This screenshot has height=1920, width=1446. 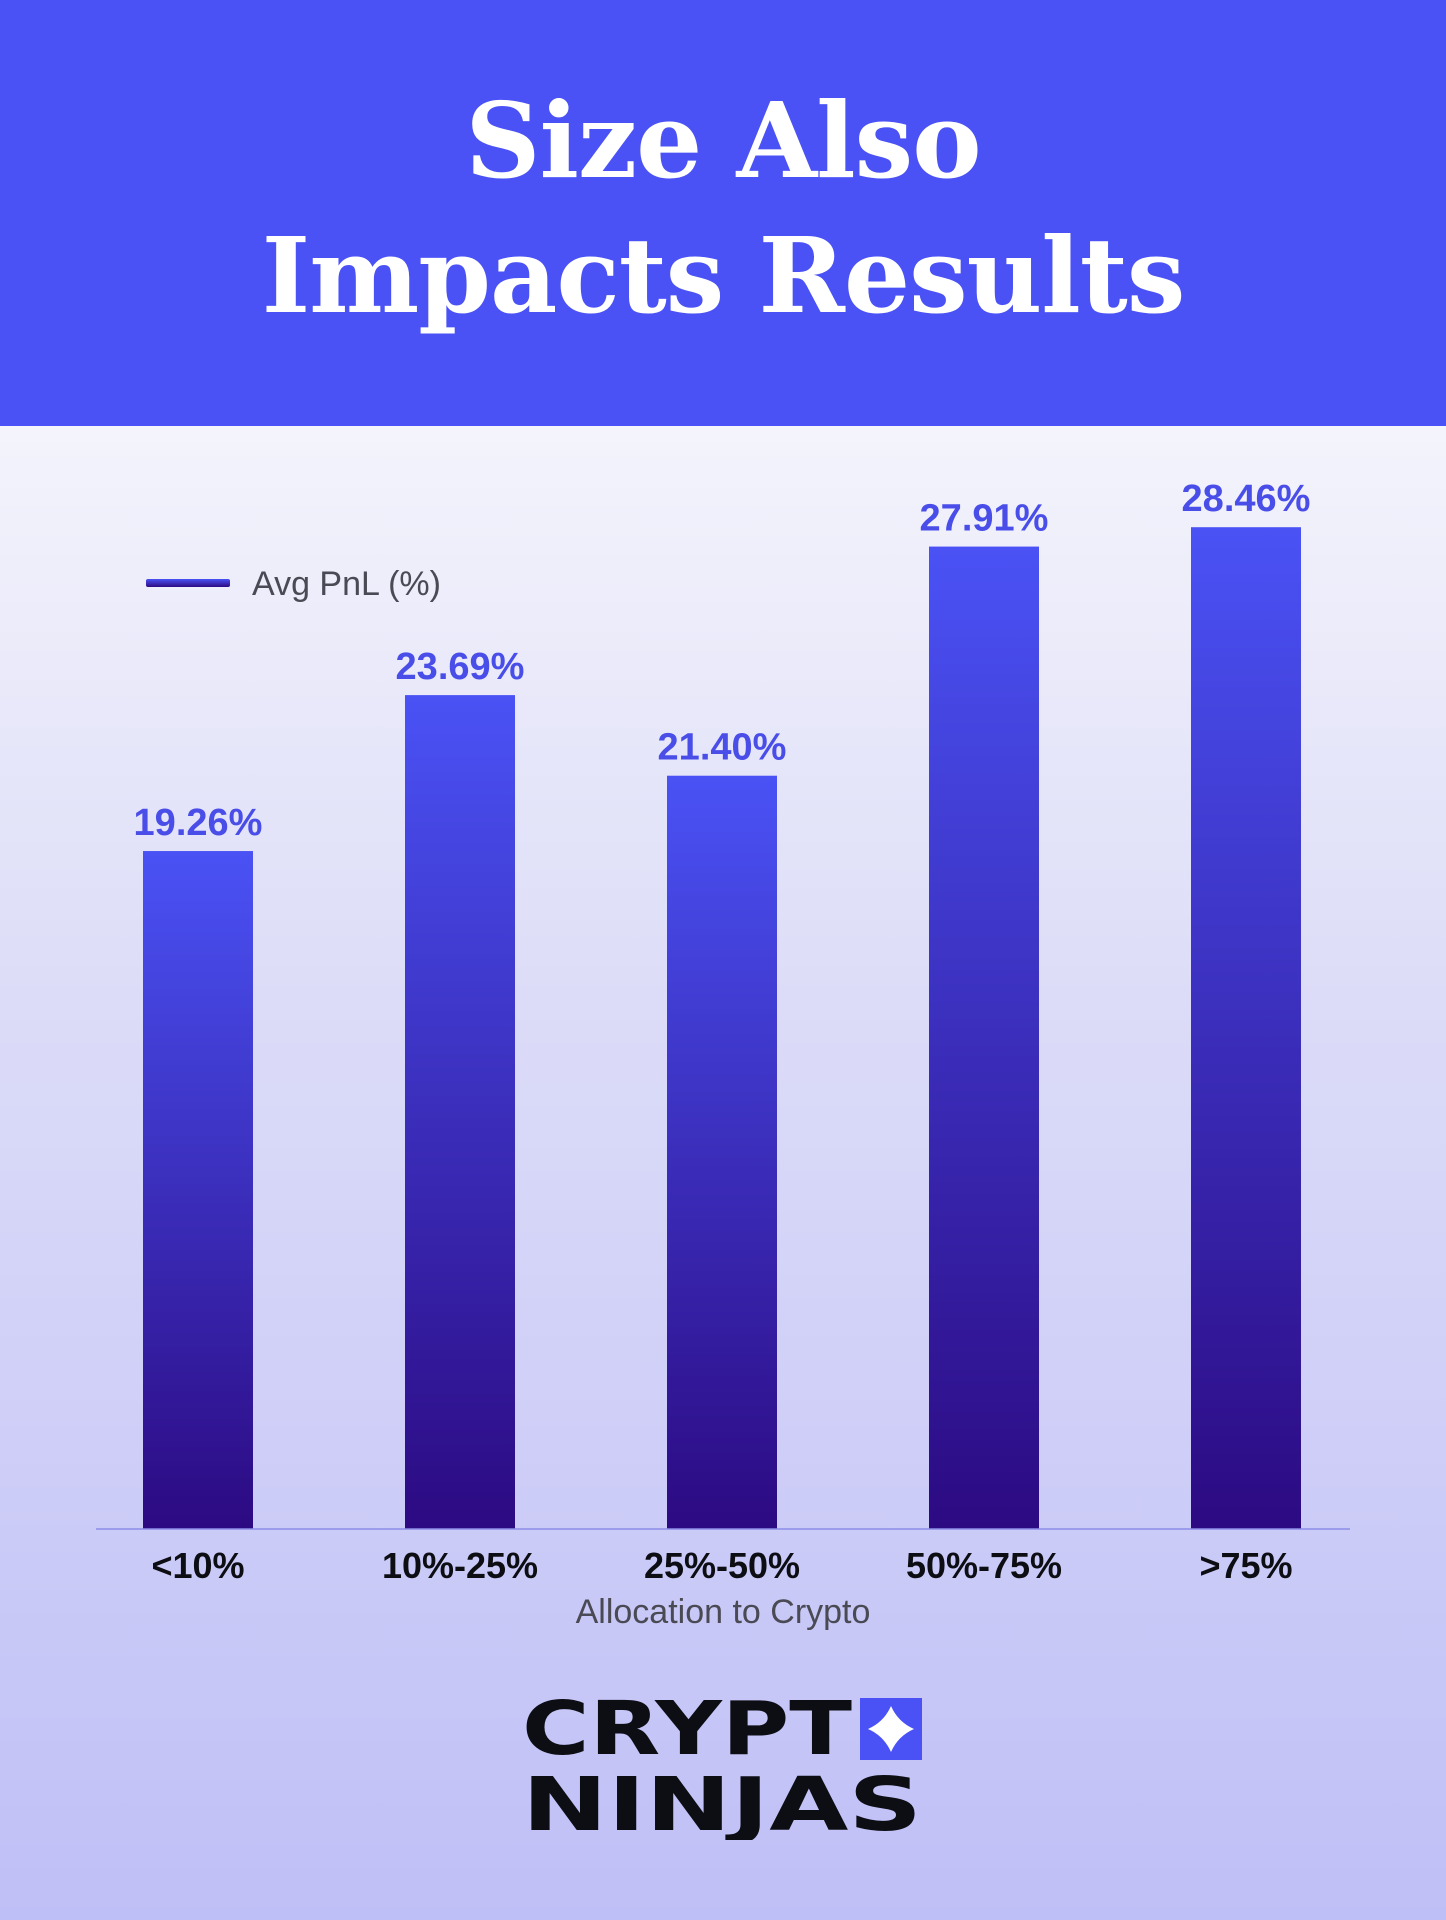 I want to click on value-label-0: 19.26%, so click(x=198, y=823).